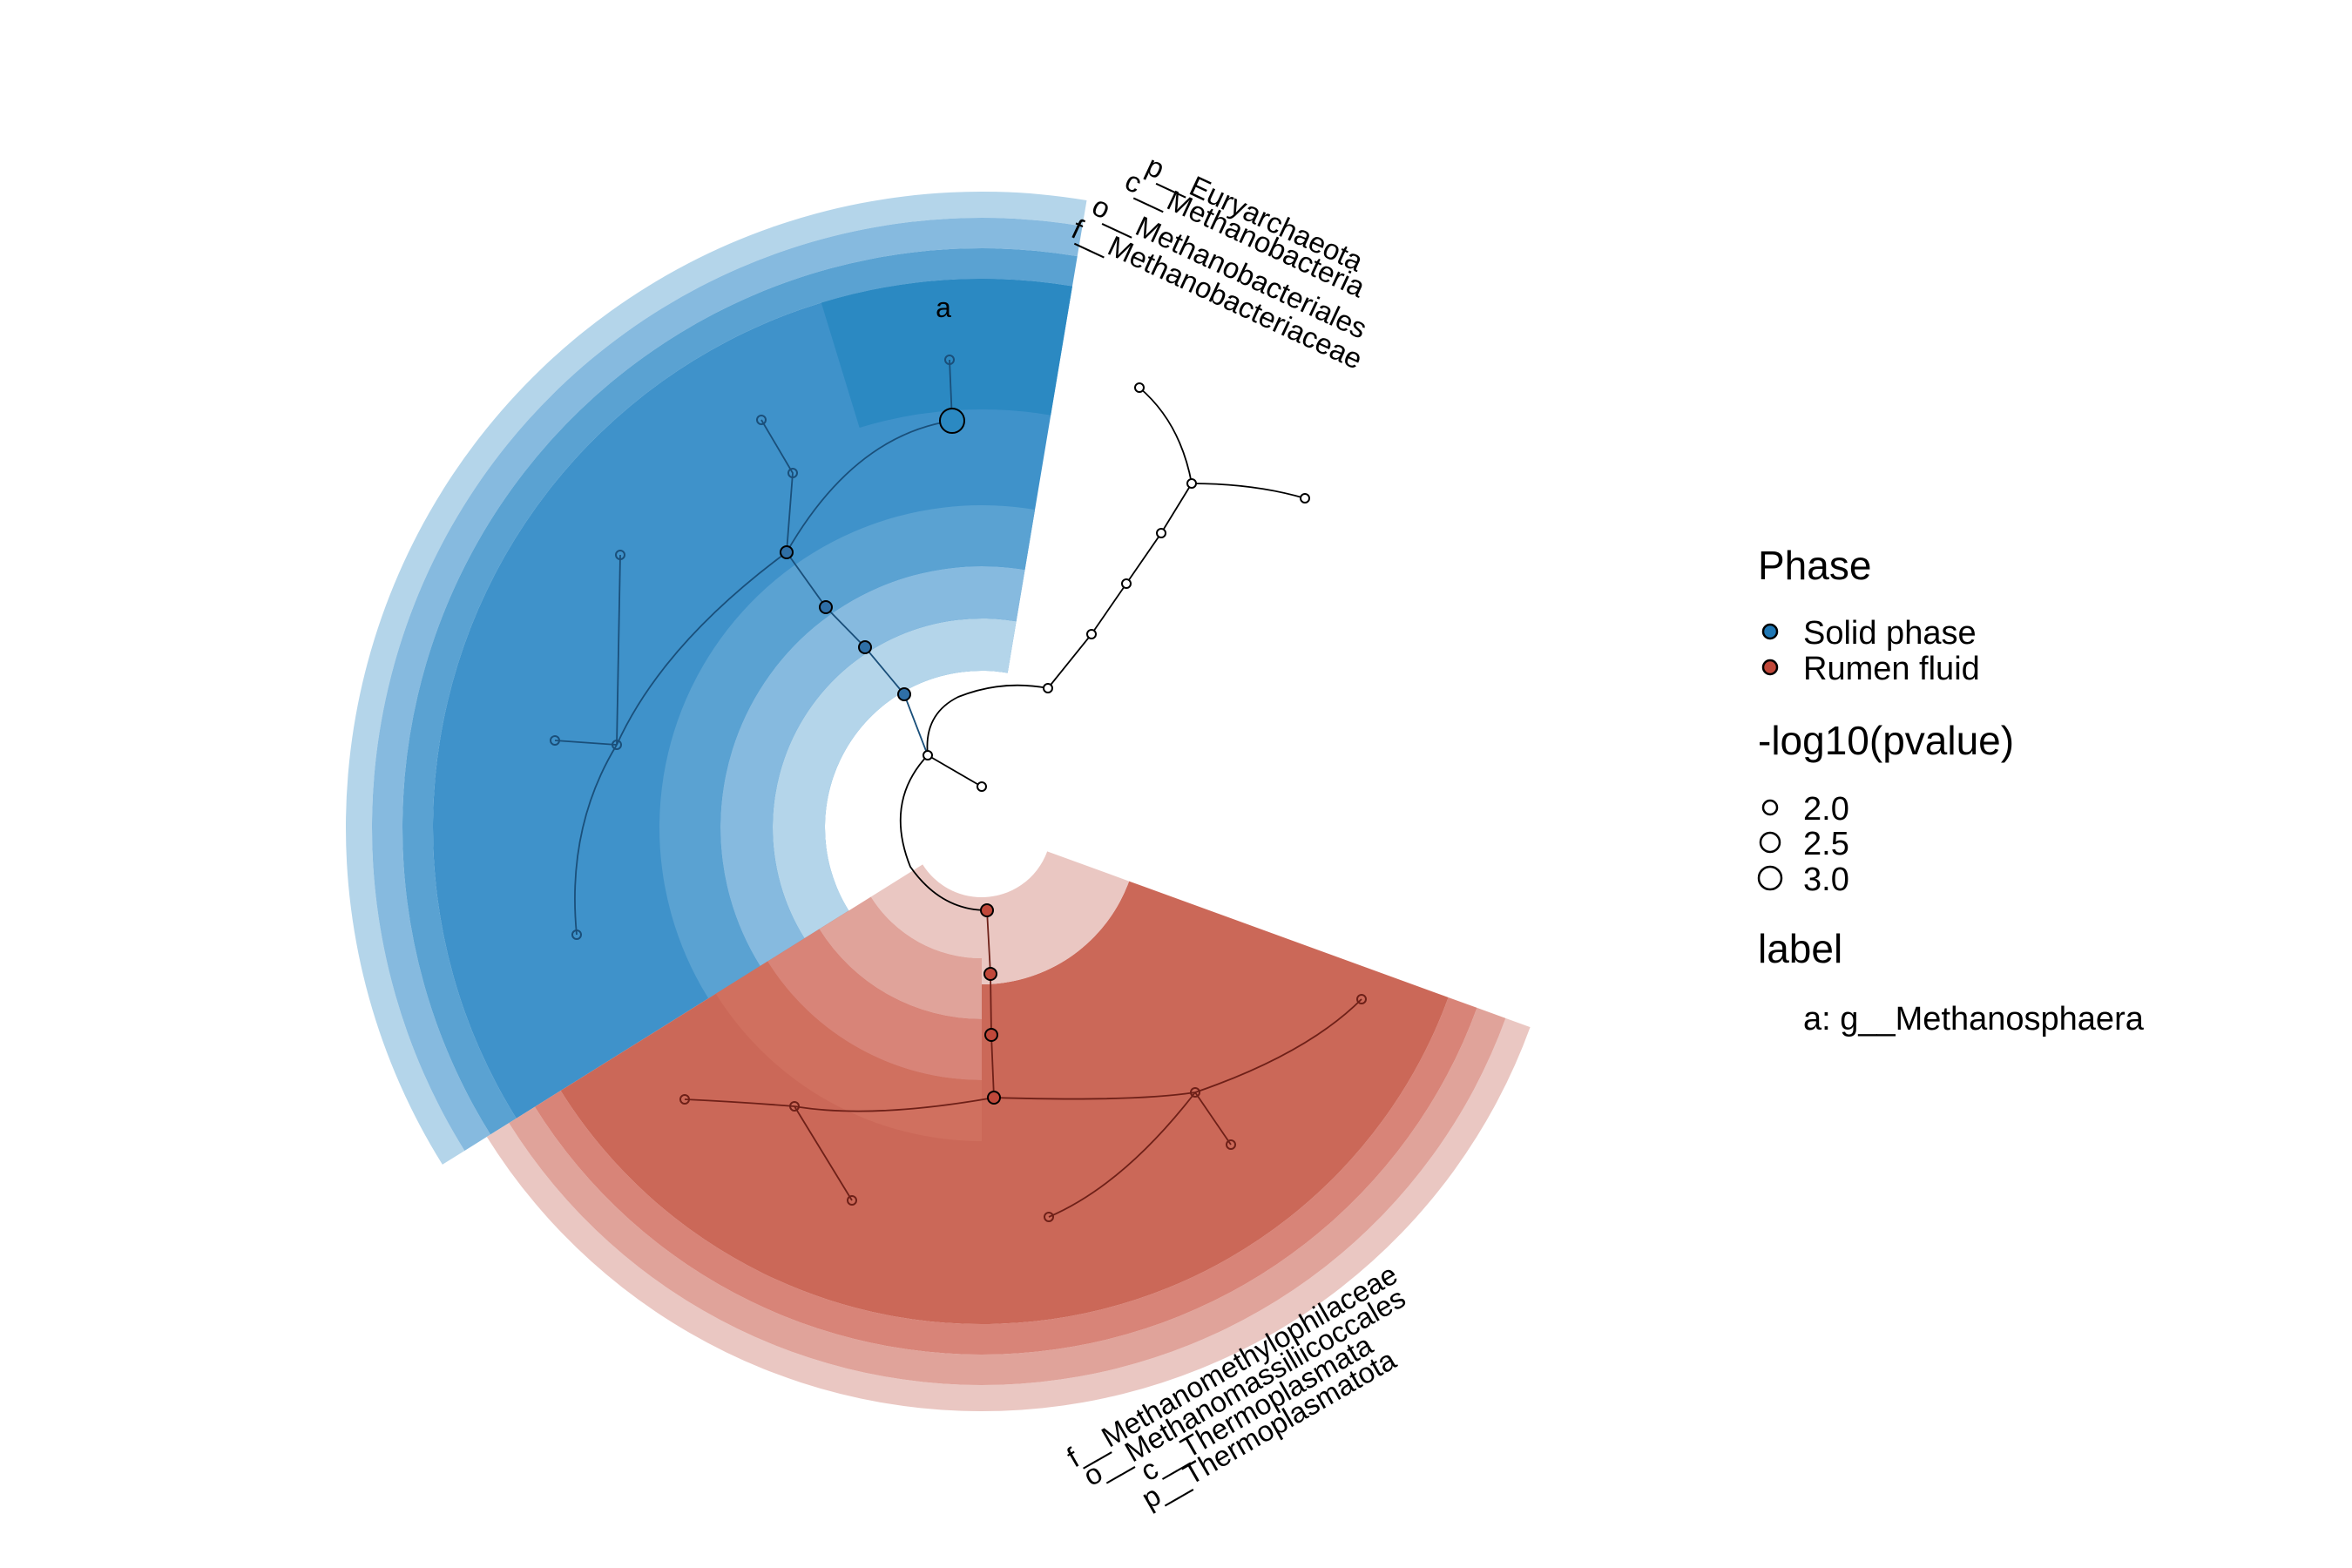  I want to click on legend-size-2-0-marker, so click(1770, 807).